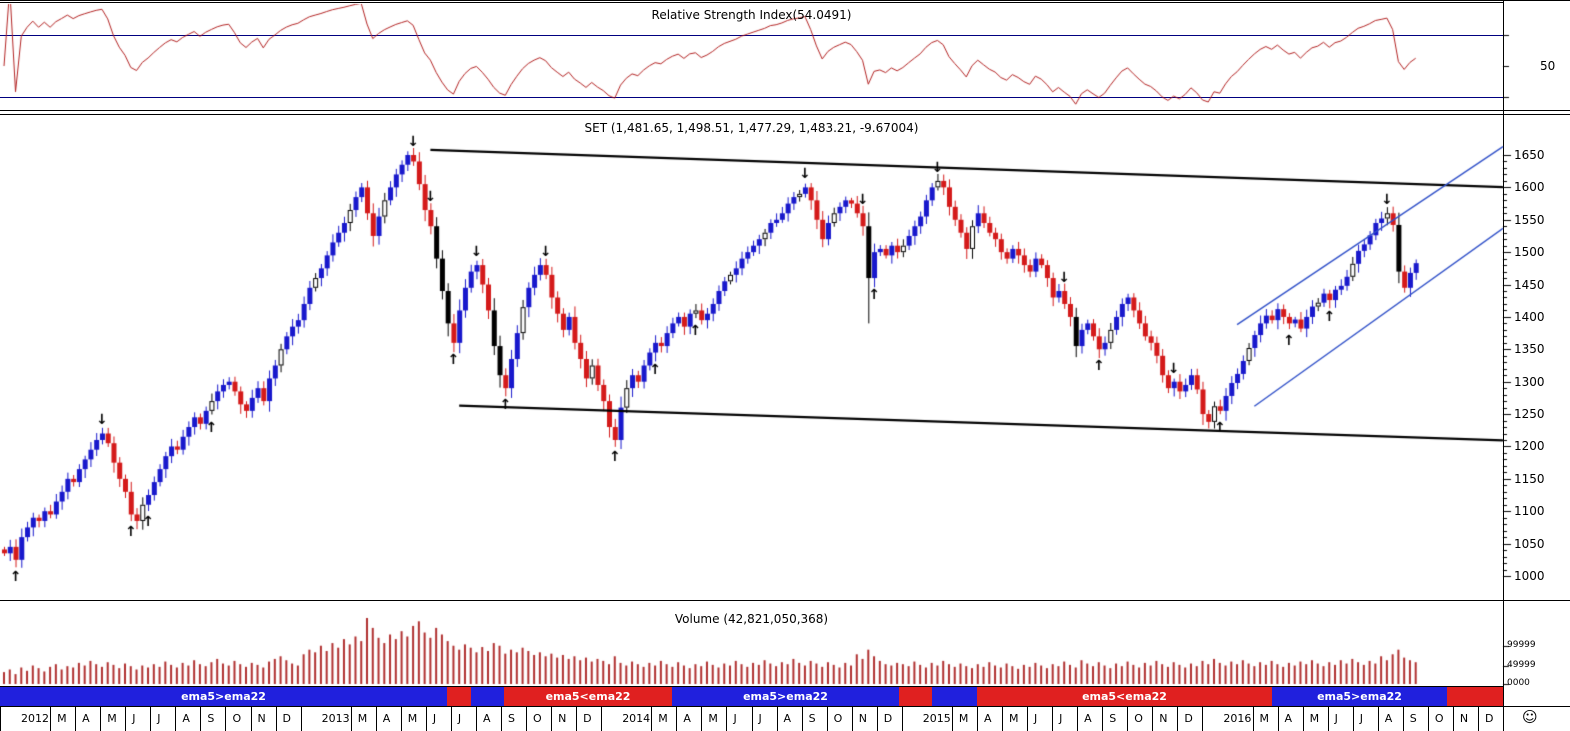  Describe the element at coordinates (1529, 446) in the screenshot. I see `price-tick-label: 1200` at that location.